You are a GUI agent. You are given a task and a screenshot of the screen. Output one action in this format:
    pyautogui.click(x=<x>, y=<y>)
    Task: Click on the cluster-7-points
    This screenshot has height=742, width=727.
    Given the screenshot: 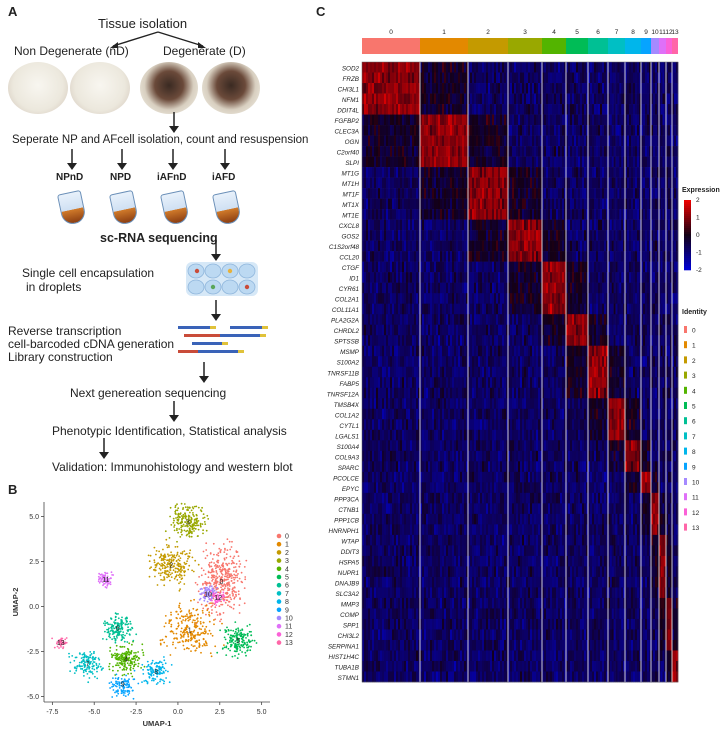 What is the action you would take?
    pyautogui.click(x=86, y=667)
    